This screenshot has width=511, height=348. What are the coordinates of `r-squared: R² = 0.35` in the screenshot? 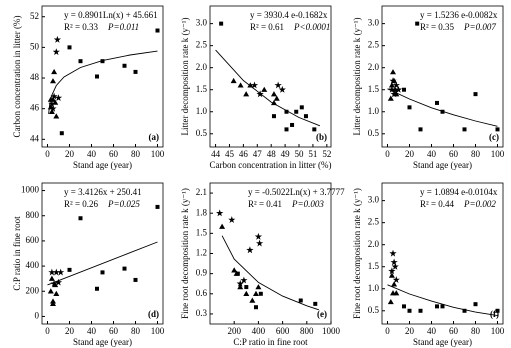 It's located at (437, 27).